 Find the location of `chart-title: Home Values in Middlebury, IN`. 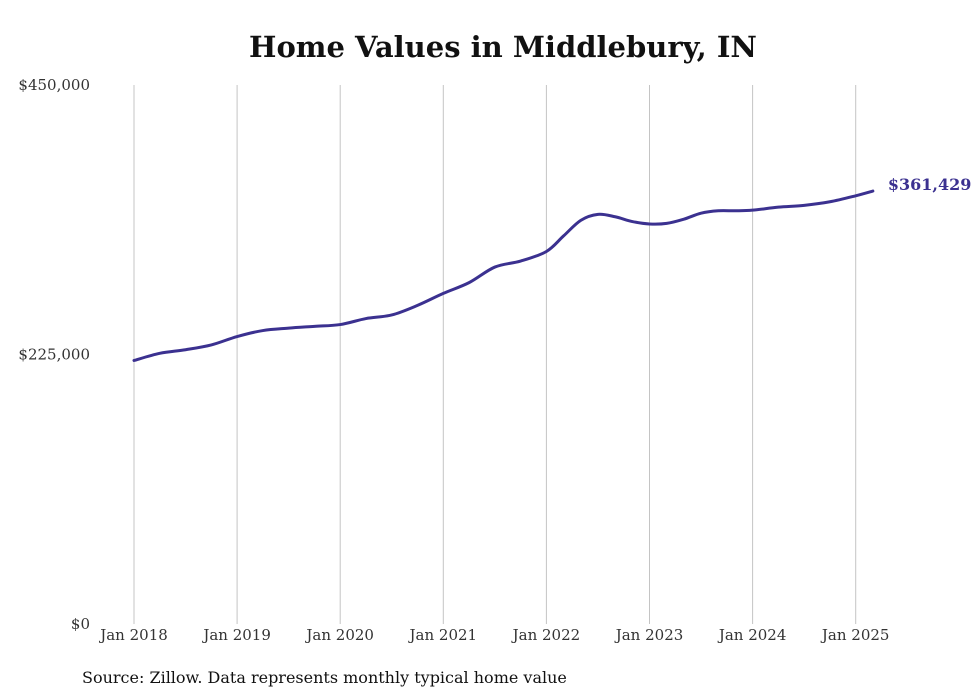

chart-title: Home Values in Middlebury, IN is located at coordinates (503, 47).